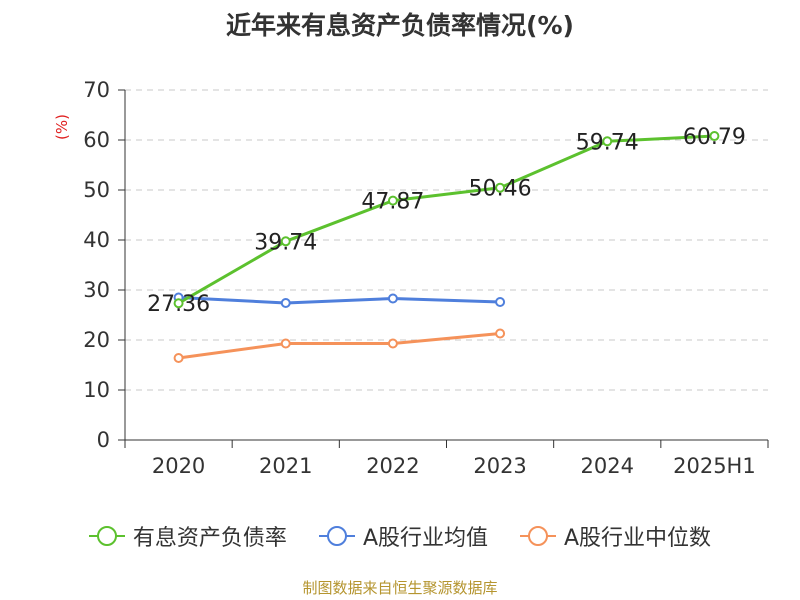  I want to click on chart-title: 近年来有息资产负债率情况(%), so click(400, 25).